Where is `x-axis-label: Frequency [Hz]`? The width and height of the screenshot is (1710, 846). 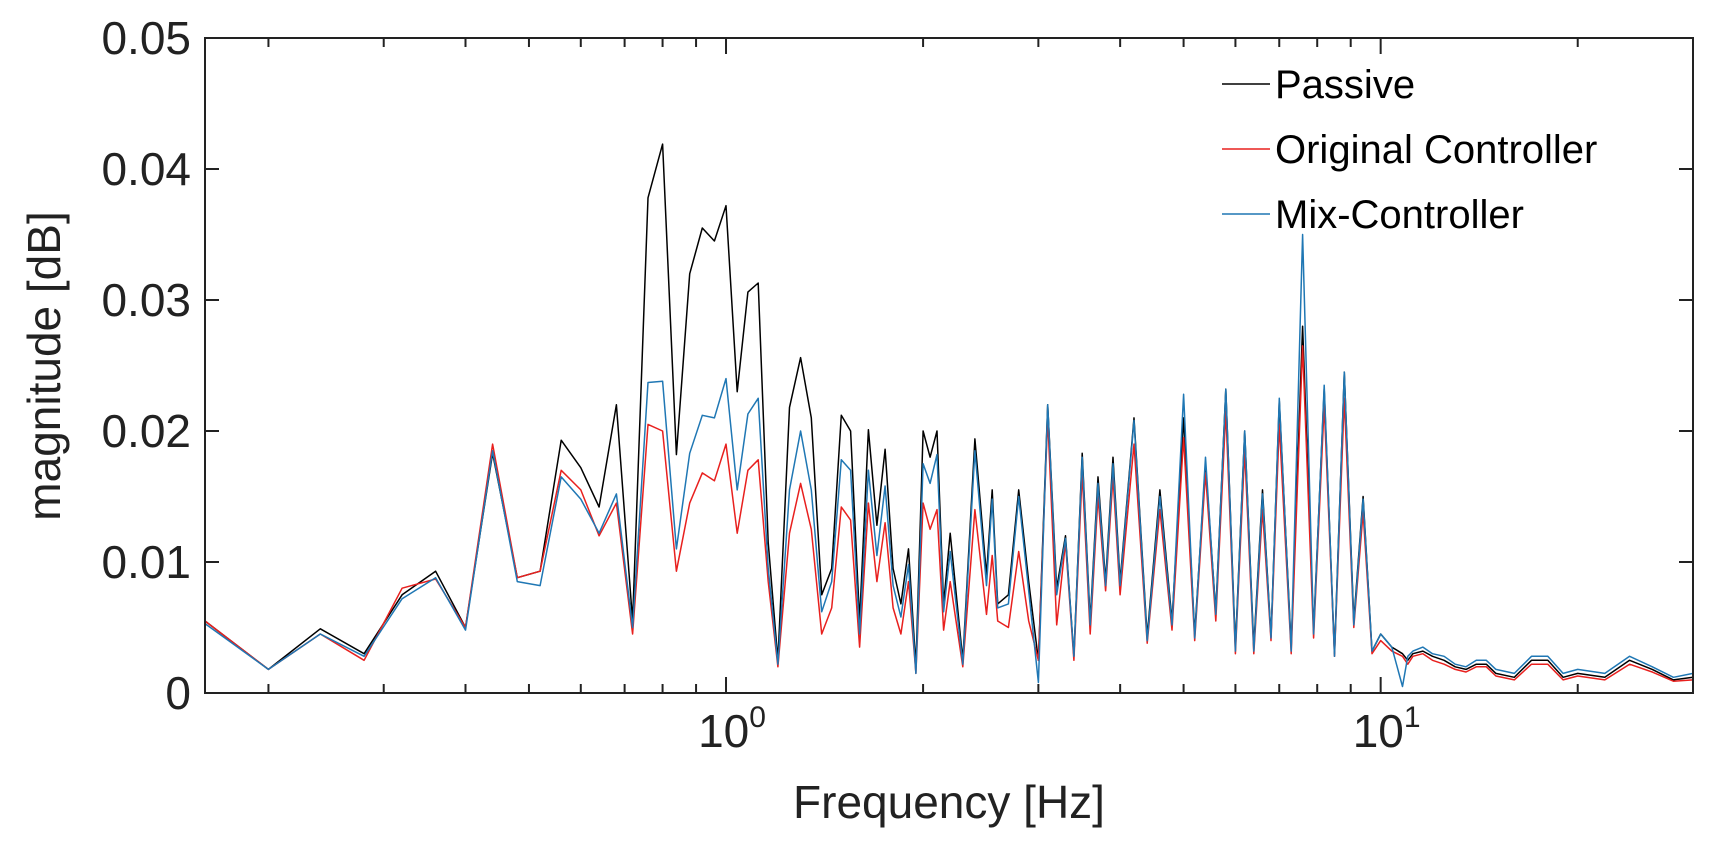 x-axis-label: Frequency [Hz] is located at coordinates (949, 802).